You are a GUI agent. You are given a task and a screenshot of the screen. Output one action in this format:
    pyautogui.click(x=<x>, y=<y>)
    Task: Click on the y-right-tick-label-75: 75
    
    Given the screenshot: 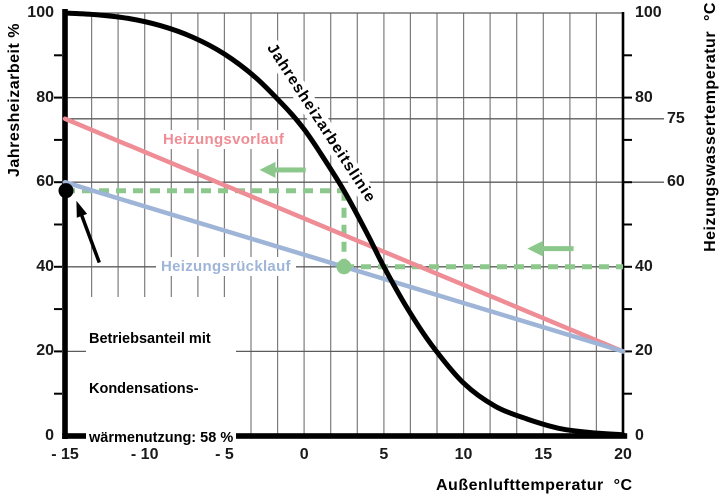 What is the action you would take?
    pyautogui.click(x=676, y=118)
    